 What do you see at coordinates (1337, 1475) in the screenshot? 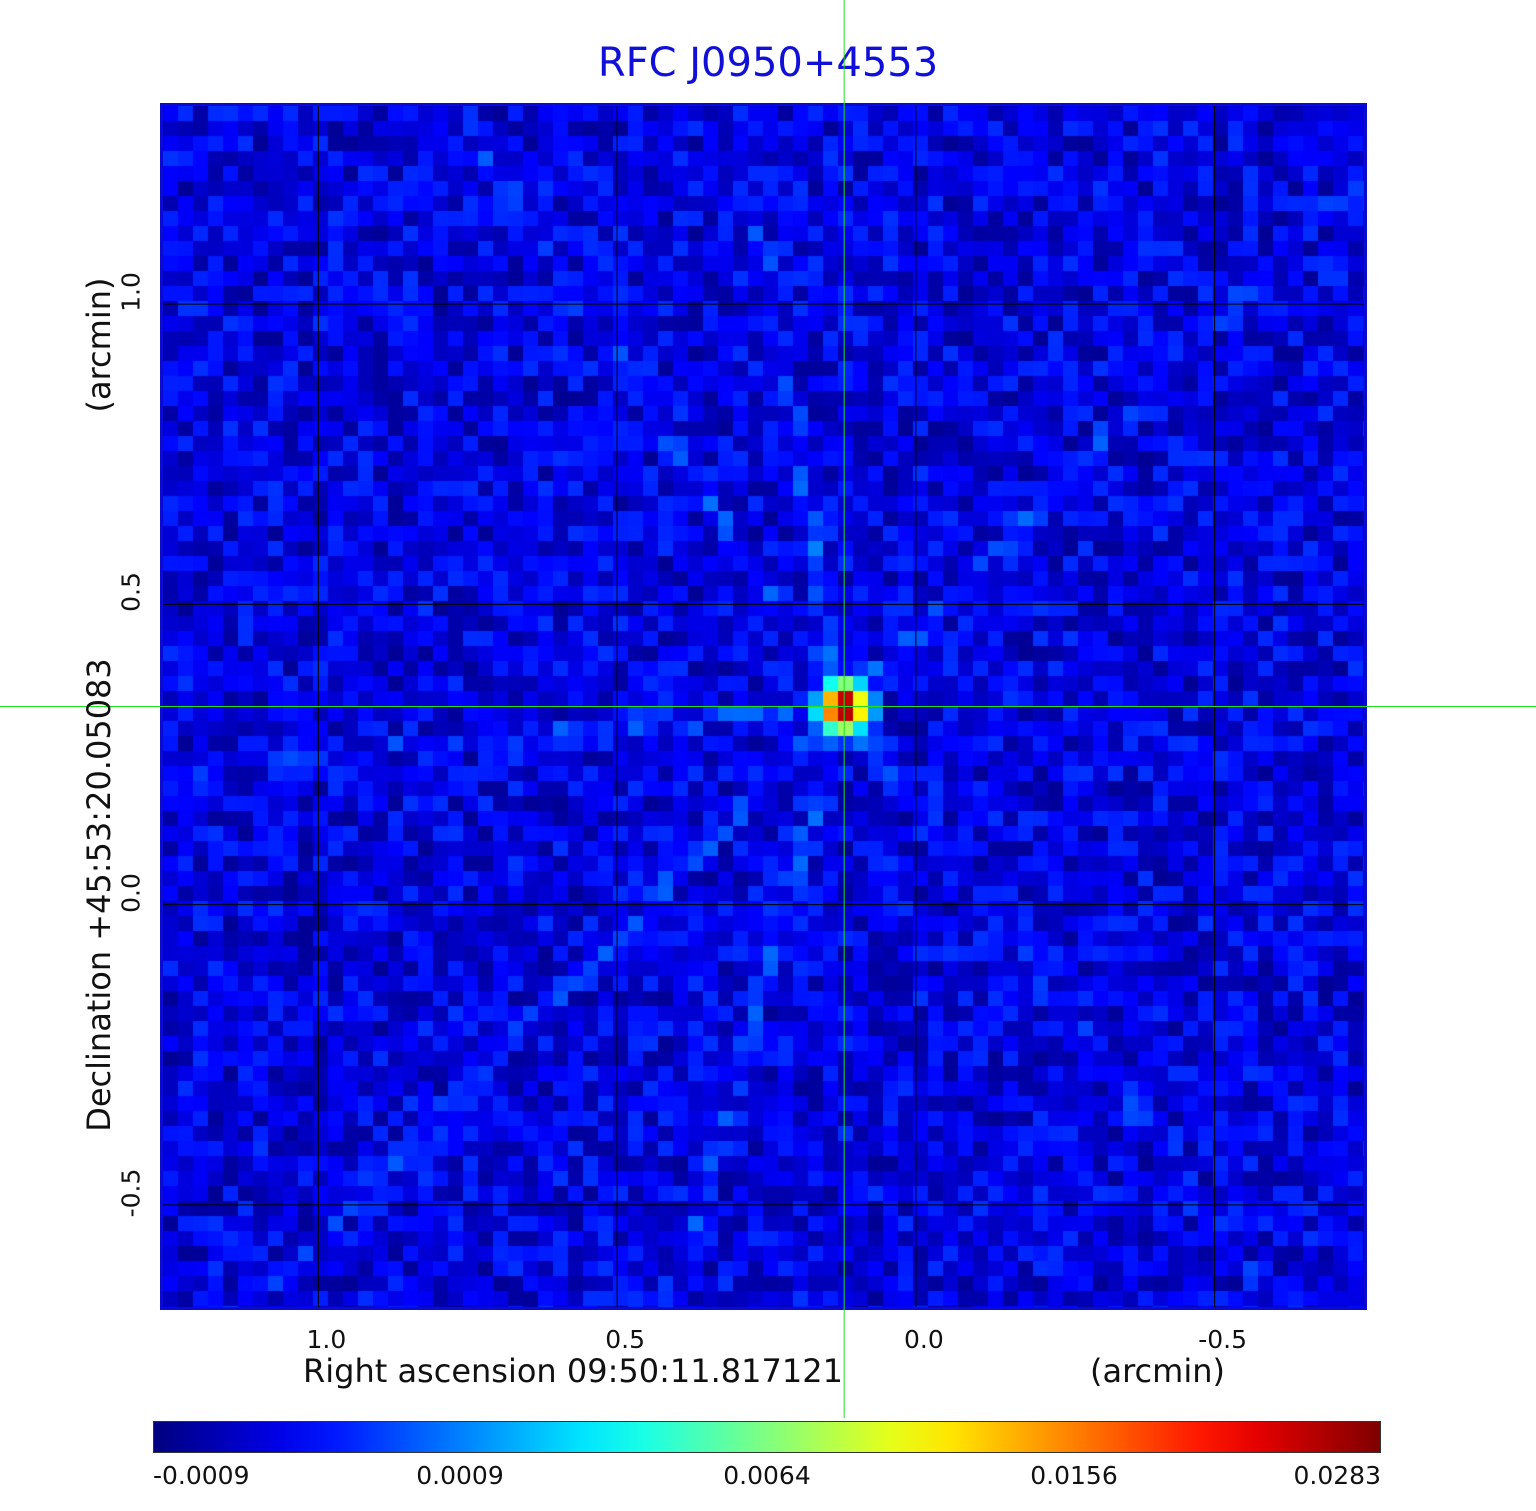
I see `colorbar-tick-label: 0.0283` at bounding box center [1337, 1475].